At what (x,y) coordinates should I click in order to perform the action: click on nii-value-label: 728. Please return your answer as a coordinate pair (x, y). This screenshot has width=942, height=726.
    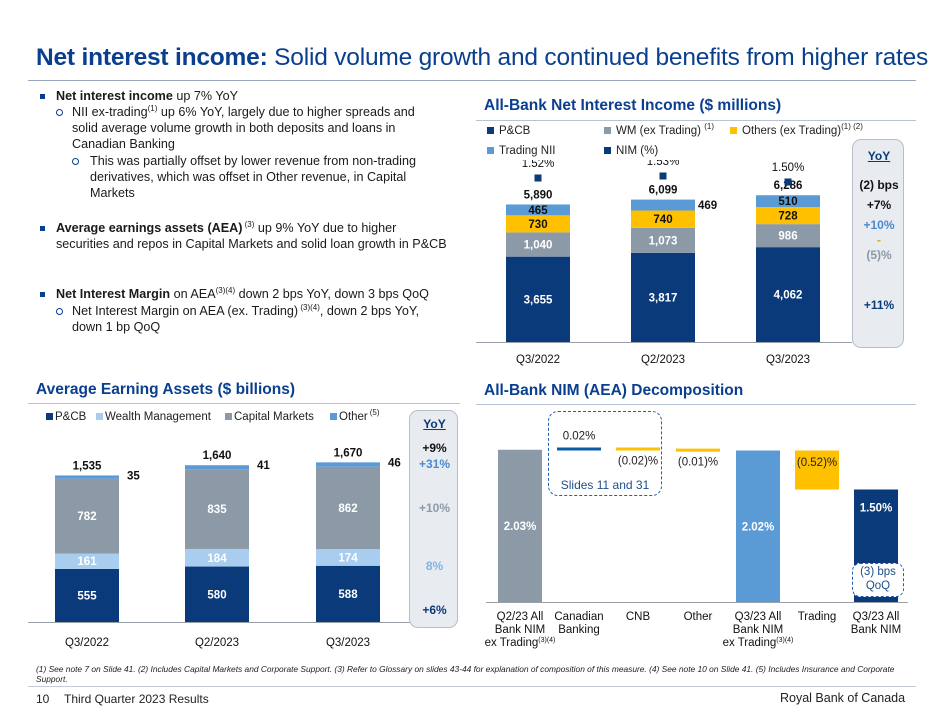
    Looking at the image, I should click on (788, 217).